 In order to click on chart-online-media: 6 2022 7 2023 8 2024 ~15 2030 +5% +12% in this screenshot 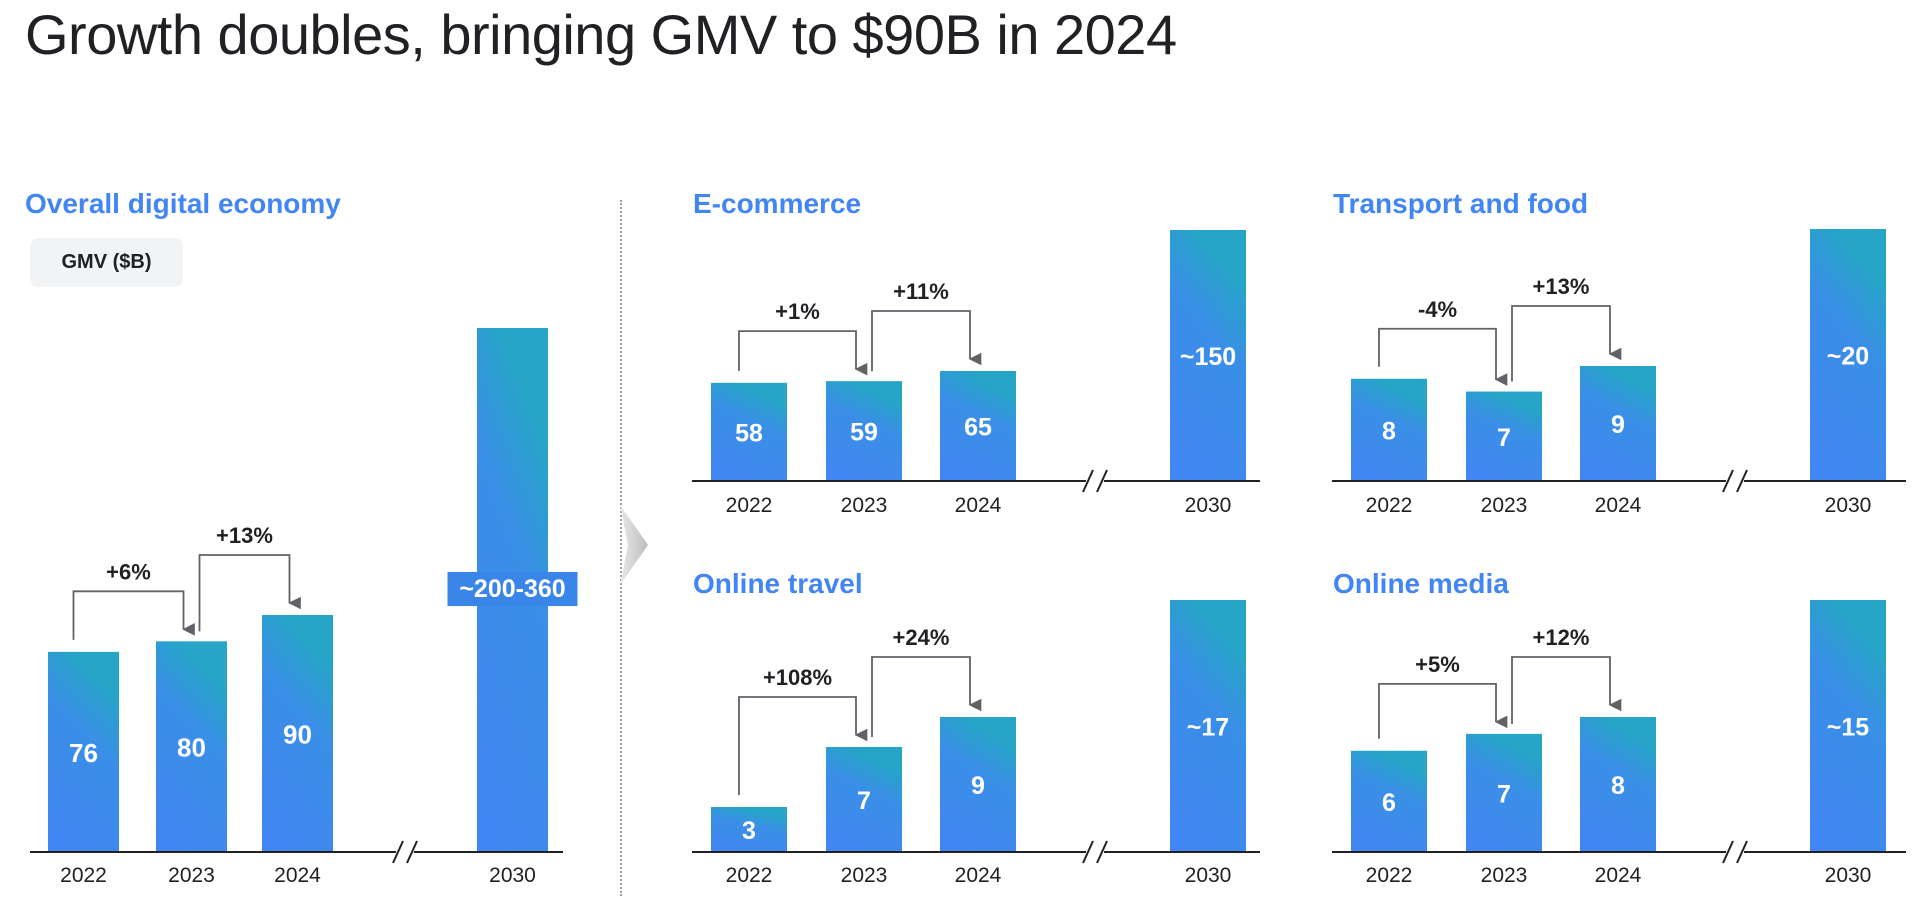, I will do `click(1619, 743)`.